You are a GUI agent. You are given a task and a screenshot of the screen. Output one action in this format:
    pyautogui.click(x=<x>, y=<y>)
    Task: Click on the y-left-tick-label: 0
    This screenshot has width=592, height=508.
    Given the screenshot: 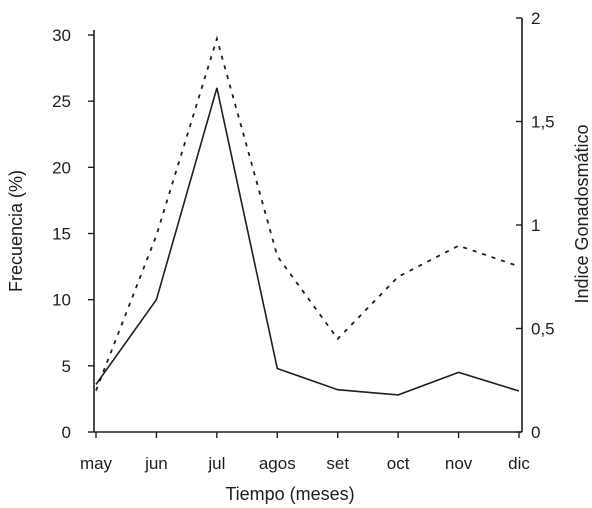 What is the action you would take?
    pyautogui.click(x=66, y=432)
    